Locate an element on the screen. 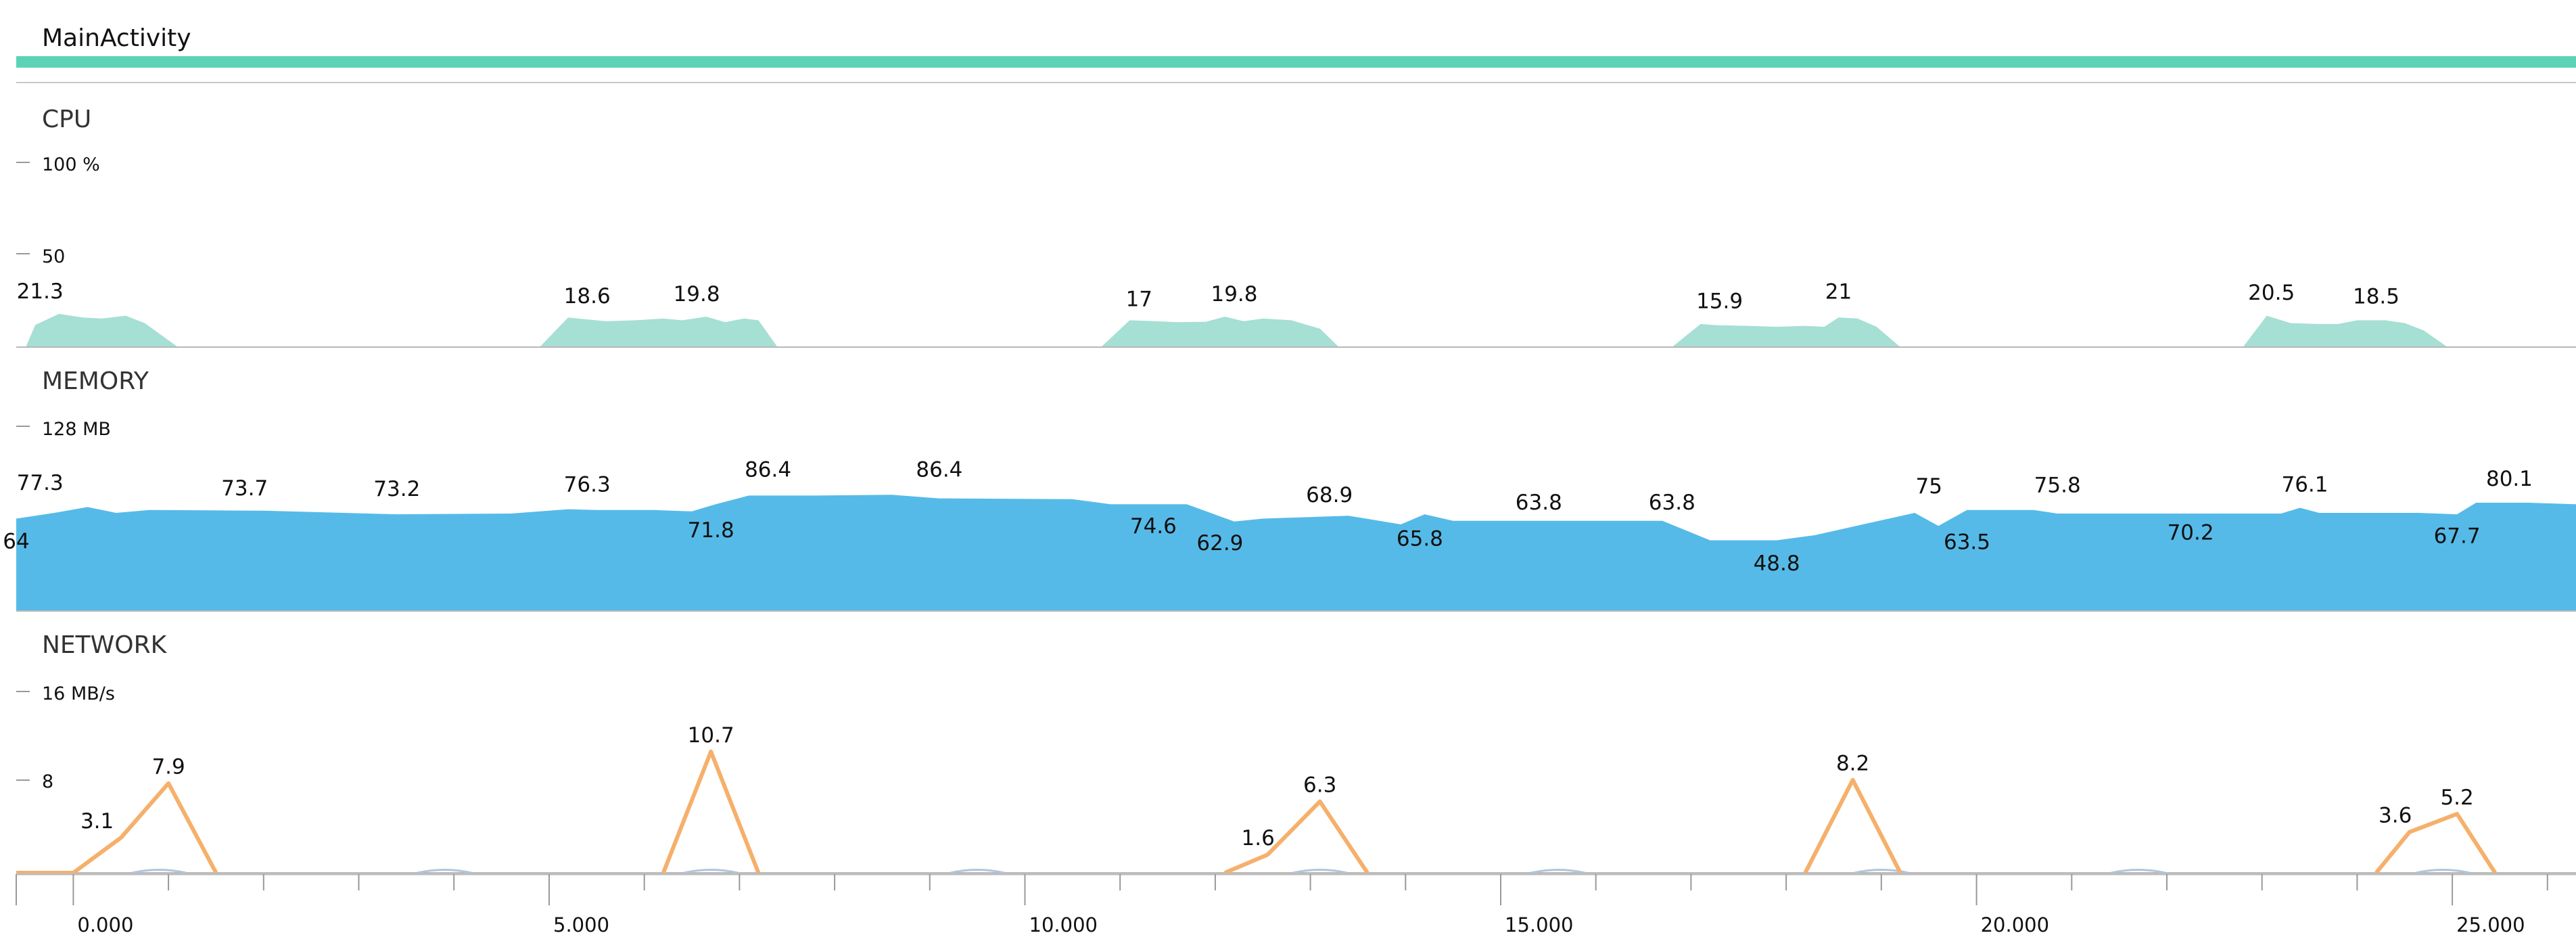  memory-value-label: 76.1 is located at coordinates (2304, 485).